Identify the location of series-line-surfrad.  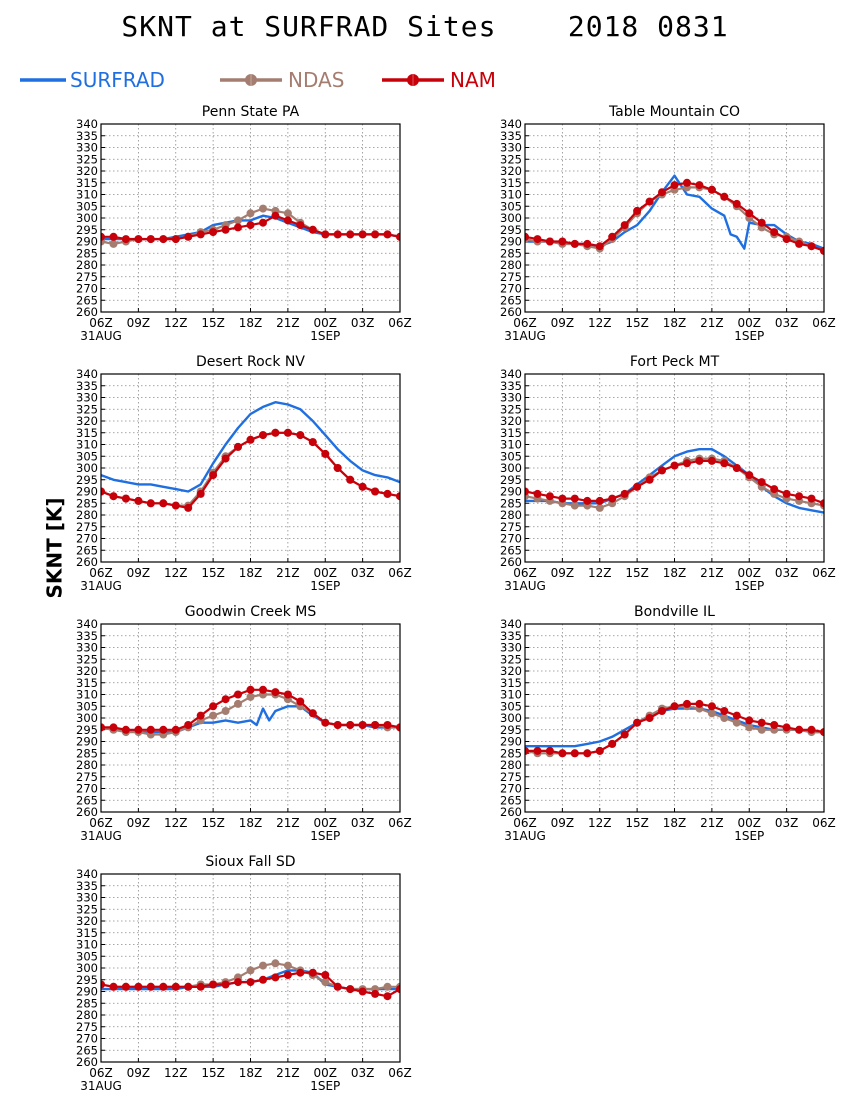
(250, 447).